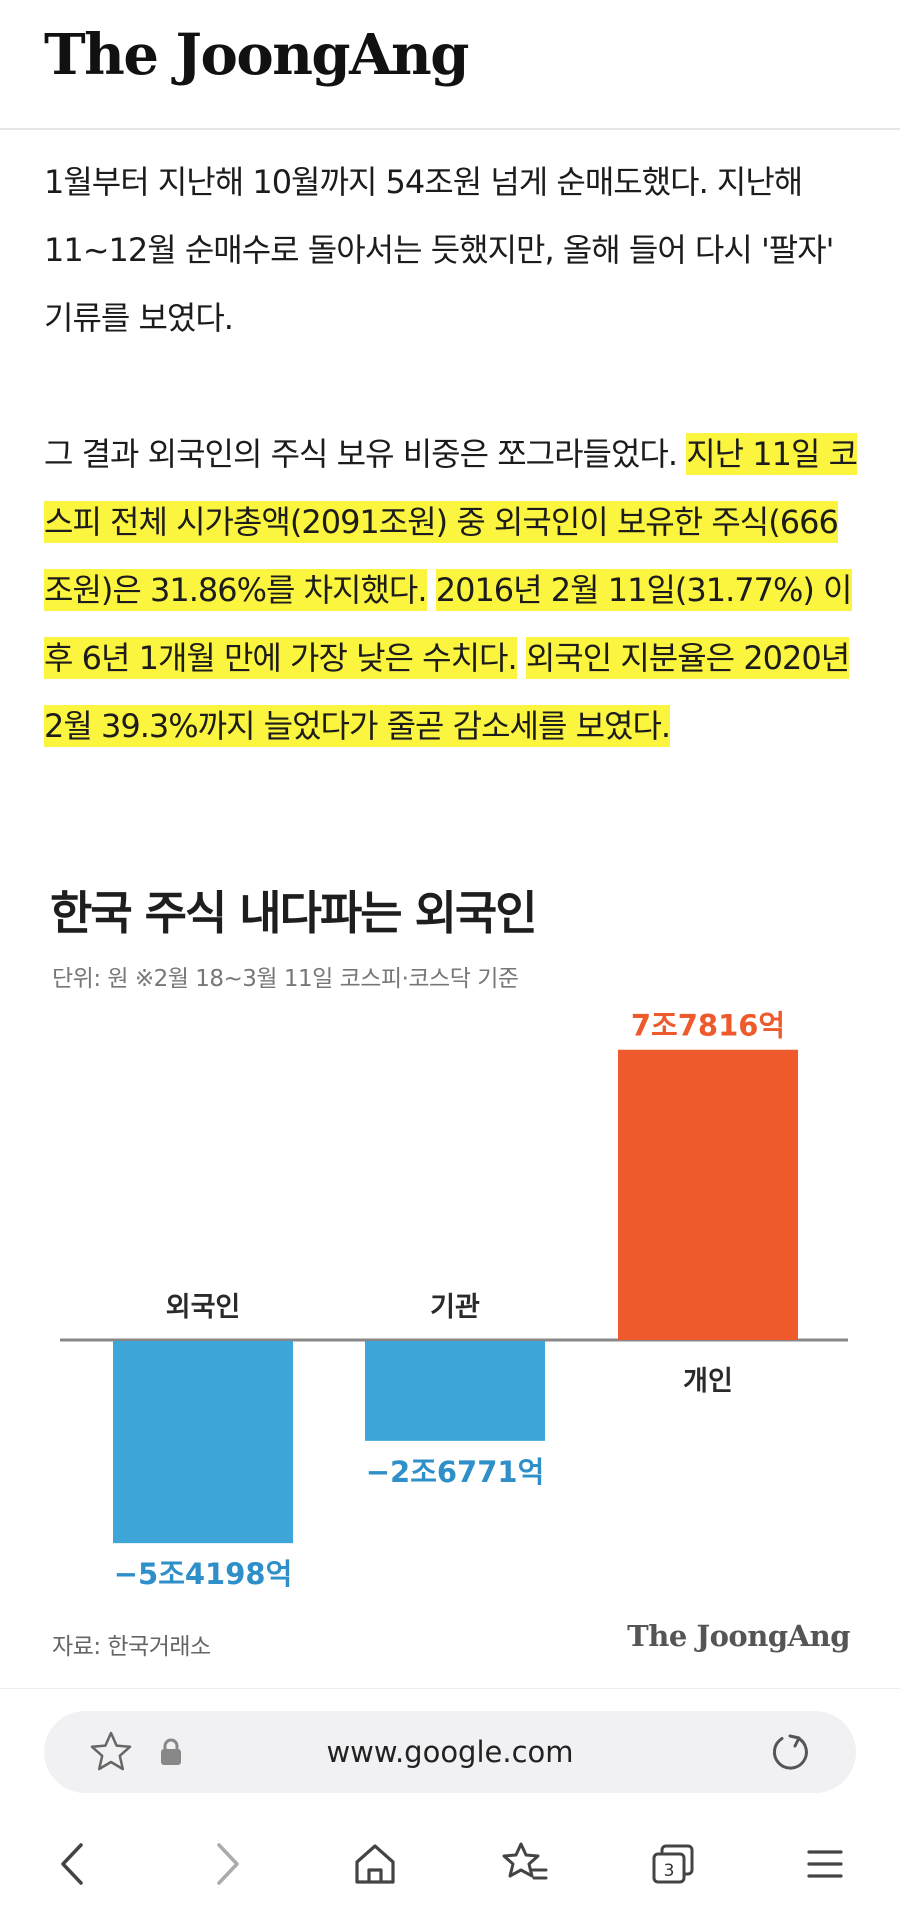  I want to click on reload-icon, so click(791, 1752).